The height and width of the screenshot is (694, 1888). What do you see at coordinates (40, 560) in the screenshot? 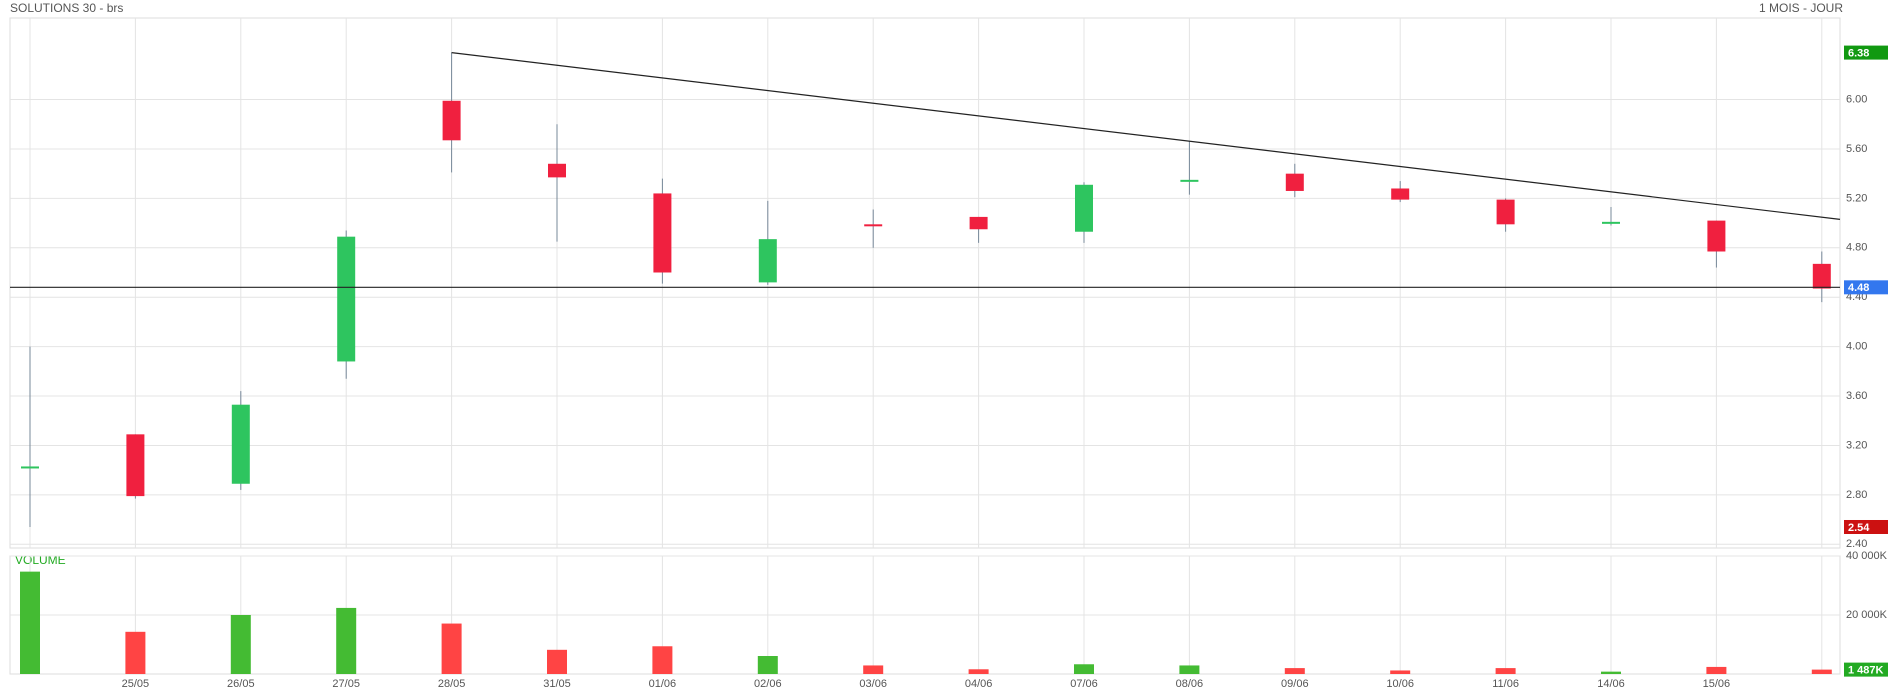
I see `volume-title: VOLUME` at bounding box center [40, 560].